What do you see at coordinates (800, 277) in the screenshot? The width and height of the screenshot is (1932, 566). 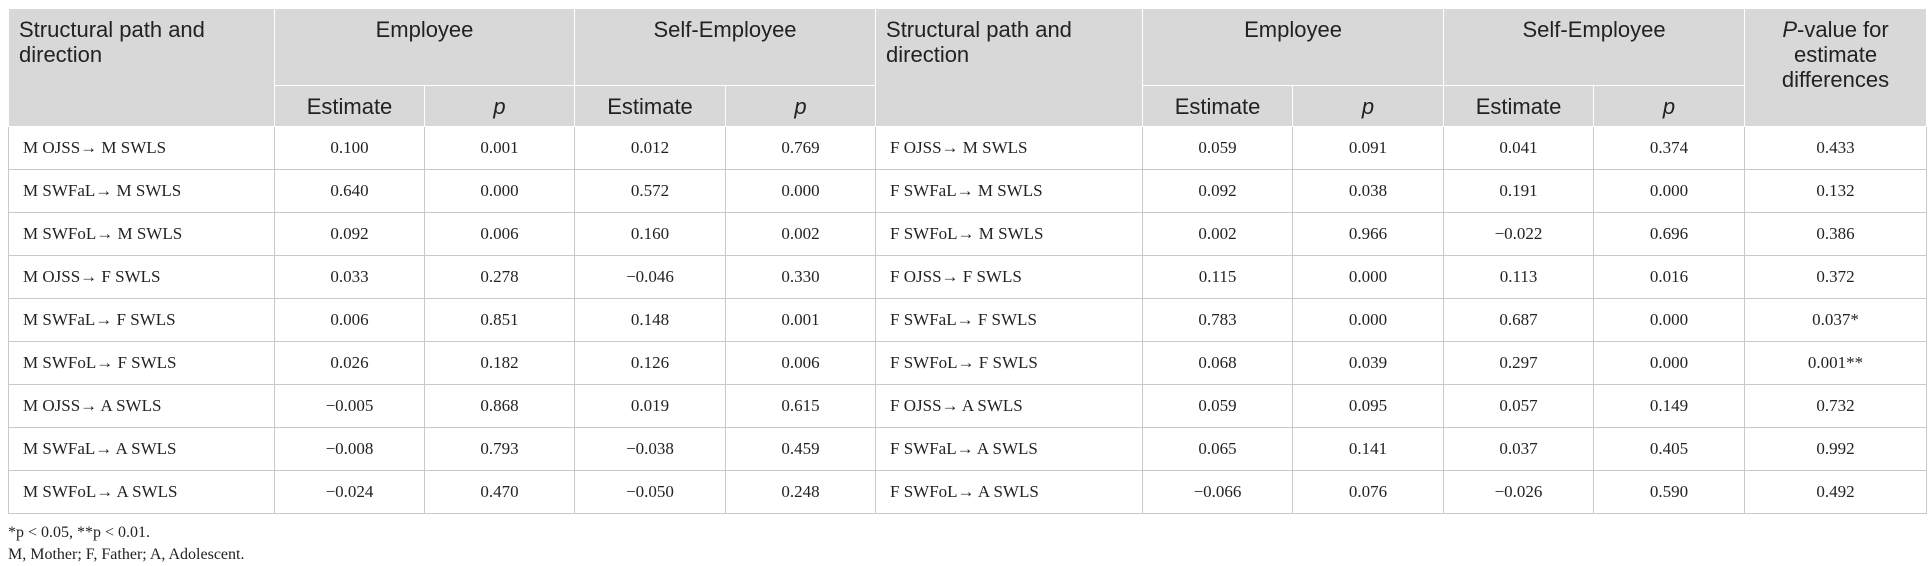 I see `self-employee-p-cell: 0.330` at bounding box center [800, 277].